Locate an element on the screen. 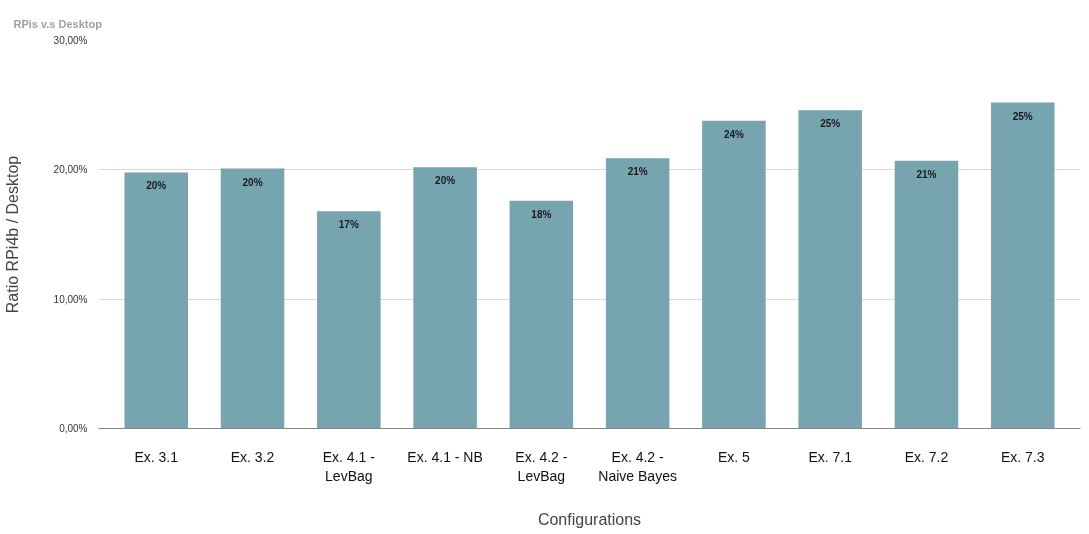 The width and height of the screenshot is (1089, 534). x-tick-label: Ex. 7.1 is located at coordinates (830, 456).